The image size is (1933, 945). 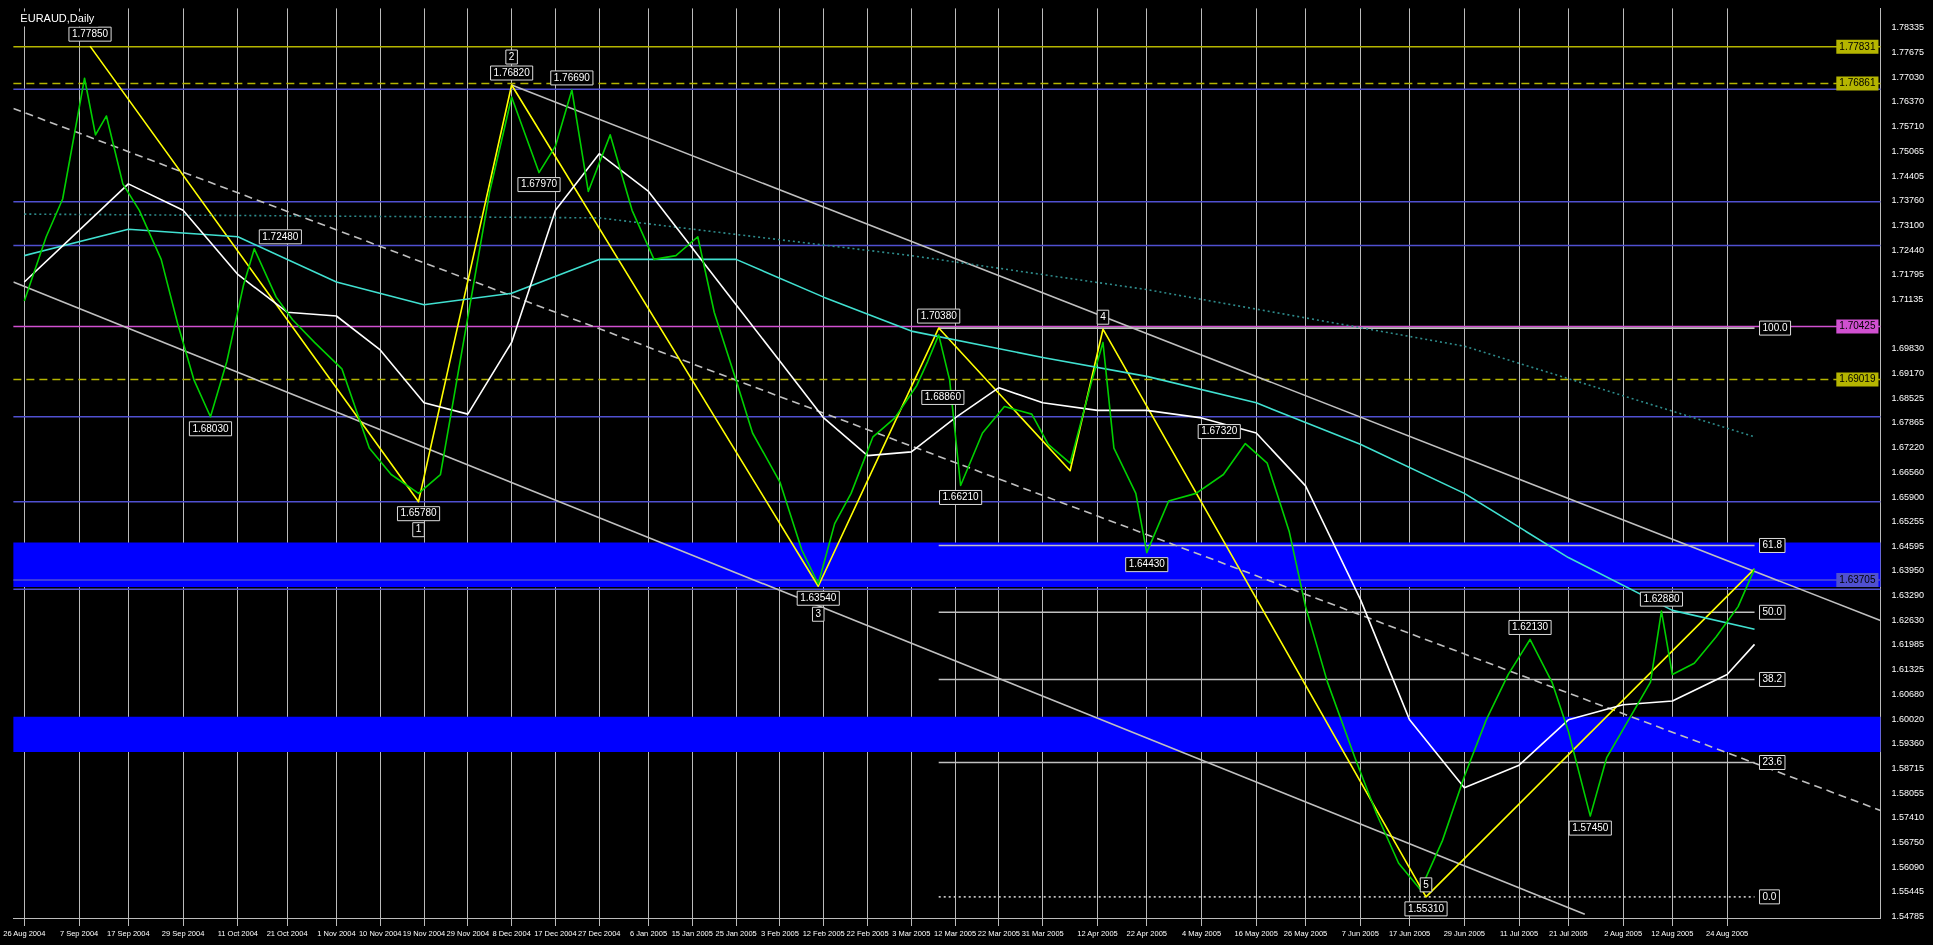 What do you see at coordinates (512, 72) in the screenshot?
I see `annotation: 1.76820` at bounding box center [512, 72].